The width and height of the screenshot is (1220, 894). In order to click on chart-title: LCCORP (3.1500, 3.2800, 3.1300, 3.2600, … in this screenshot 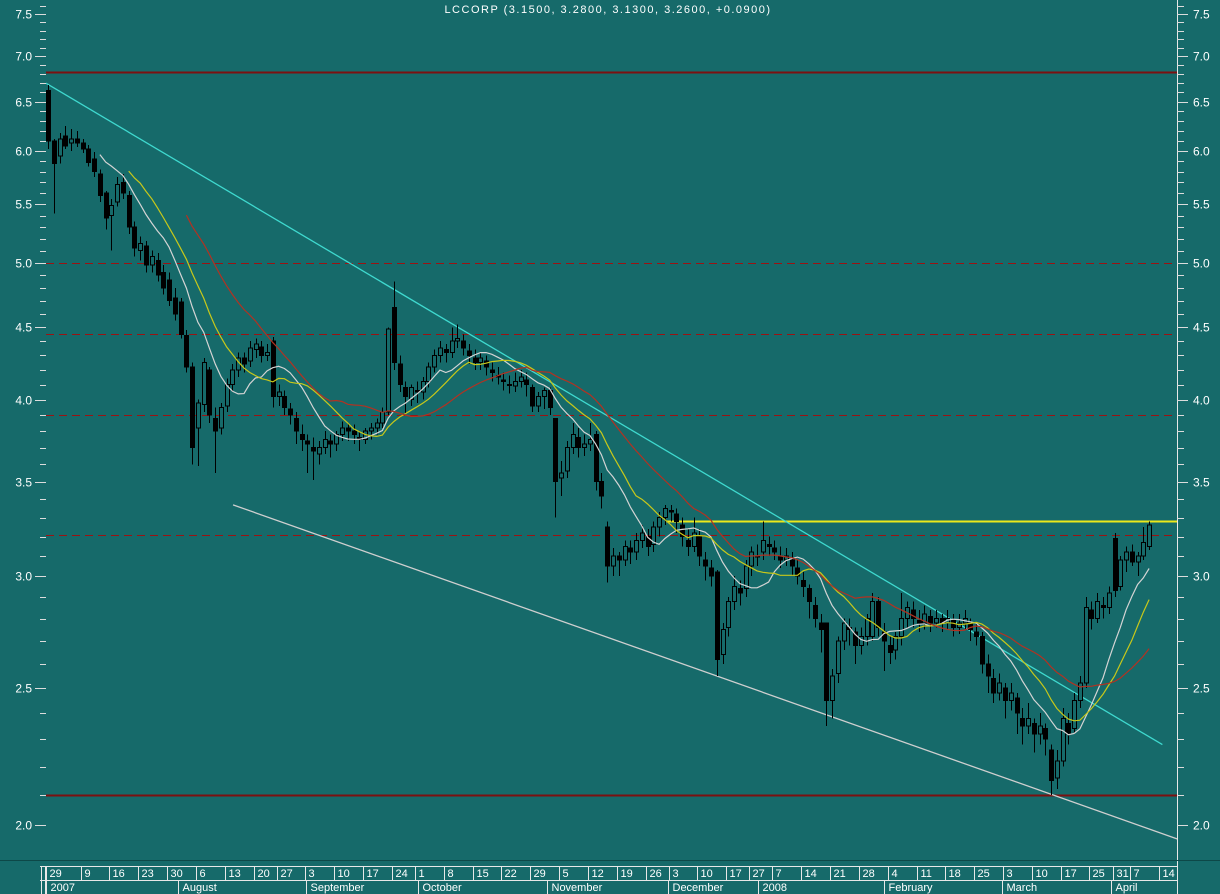, I will do `click(607, 10)`.